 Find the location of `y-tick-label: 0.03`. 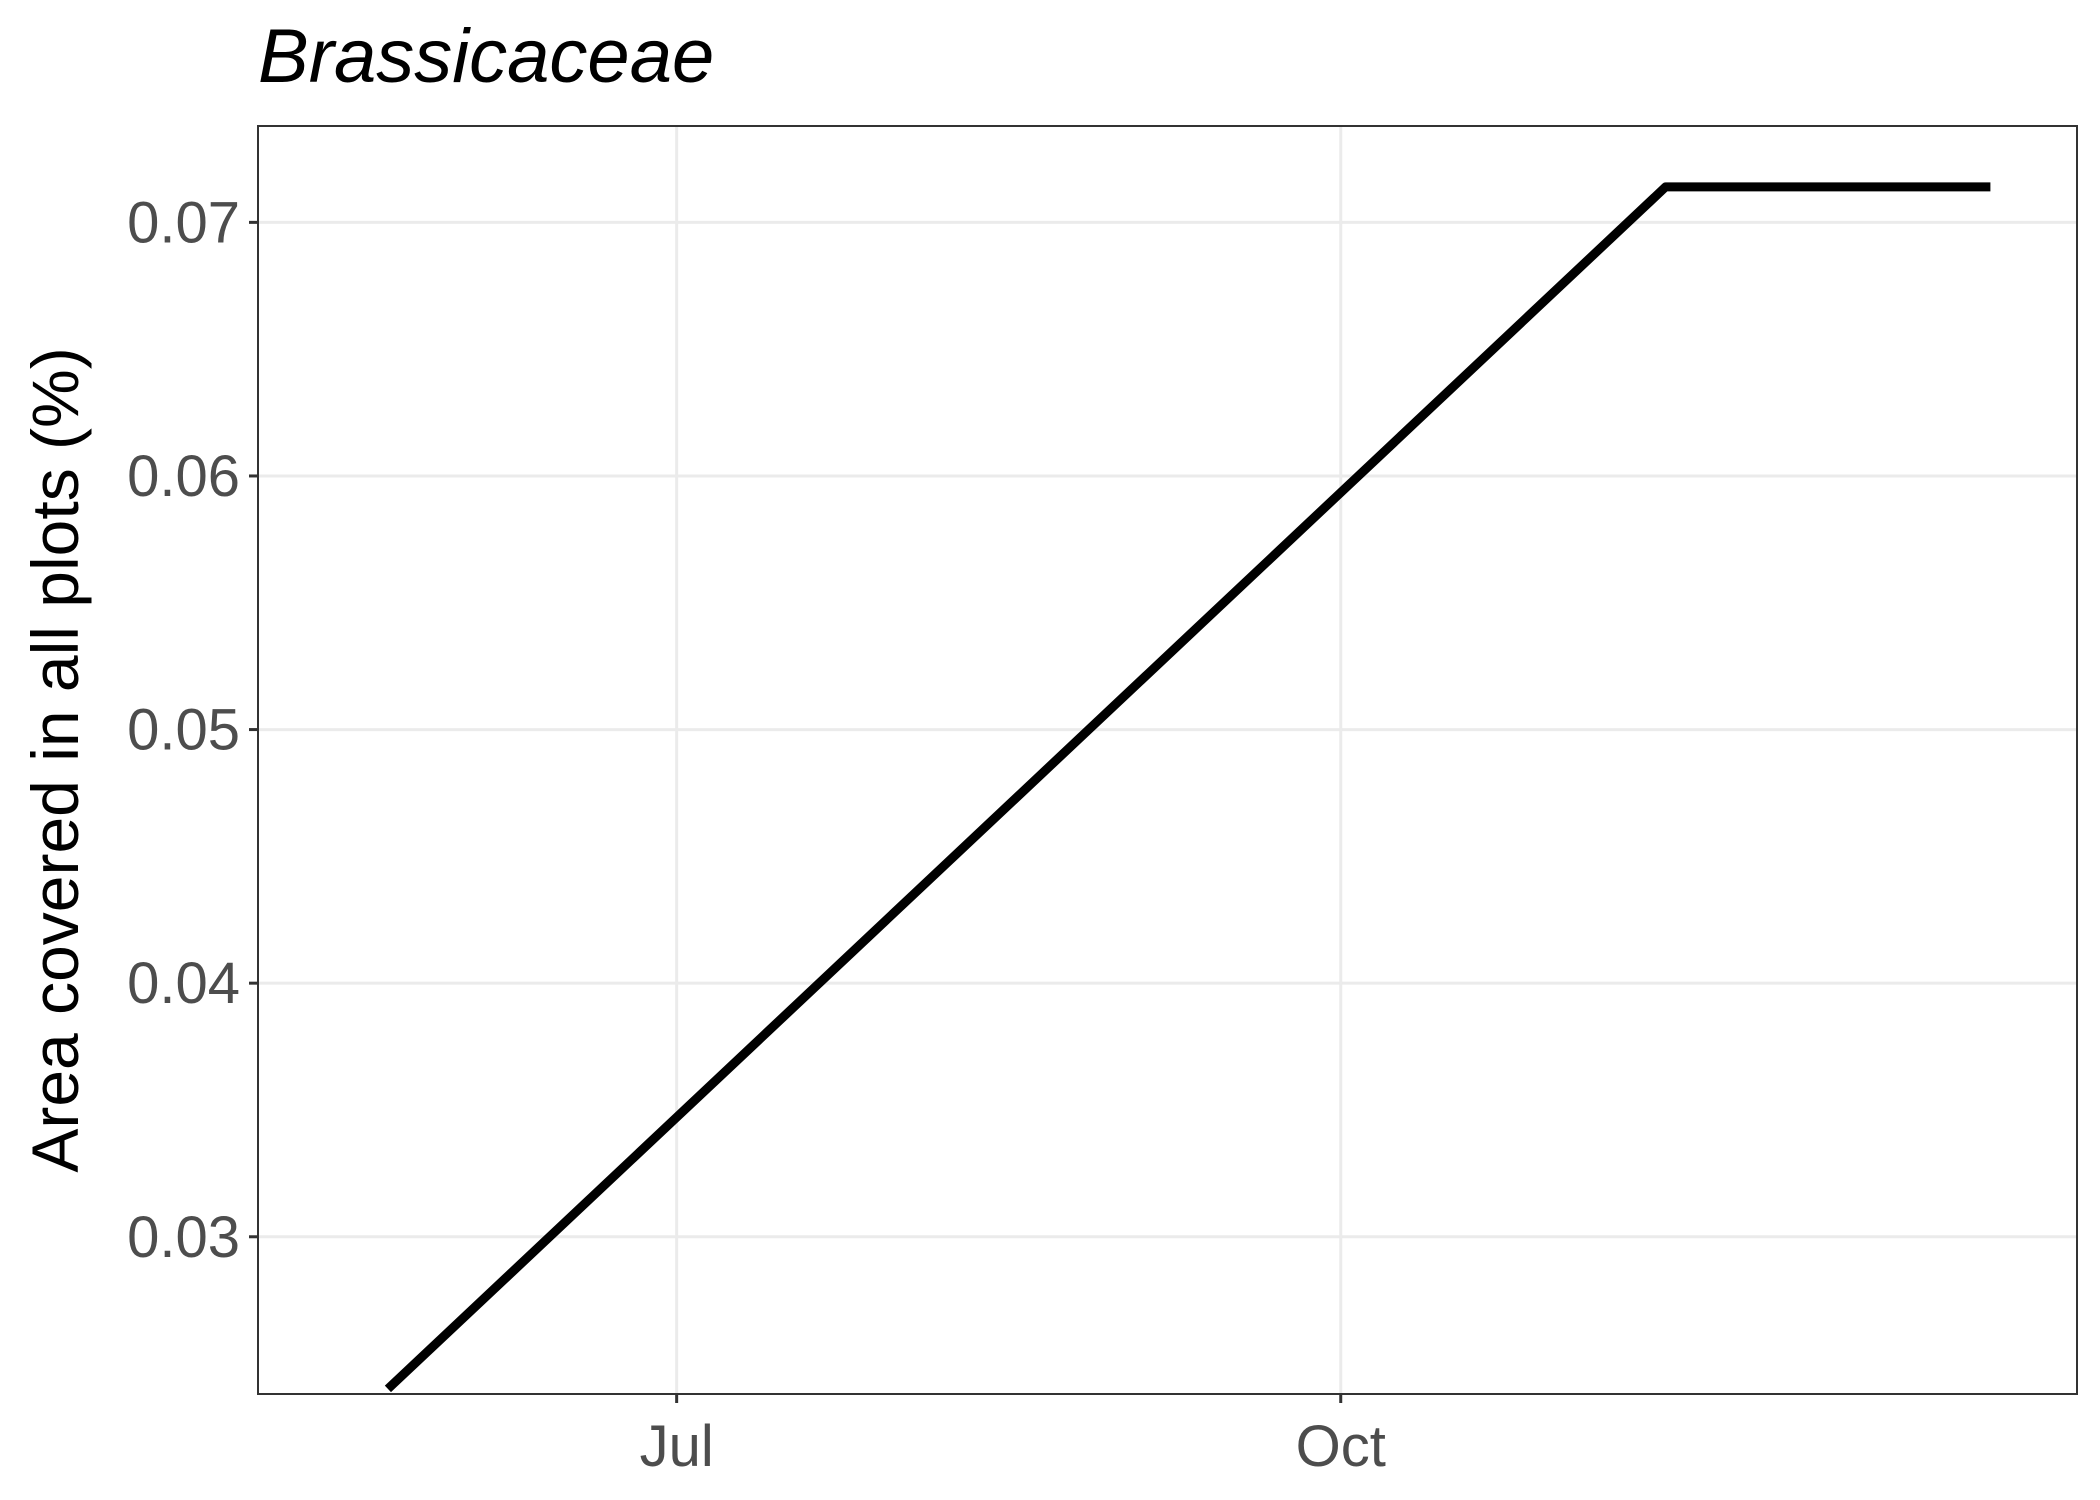

y-tick-label: 0.03 is located at coordinates (183, 1237).